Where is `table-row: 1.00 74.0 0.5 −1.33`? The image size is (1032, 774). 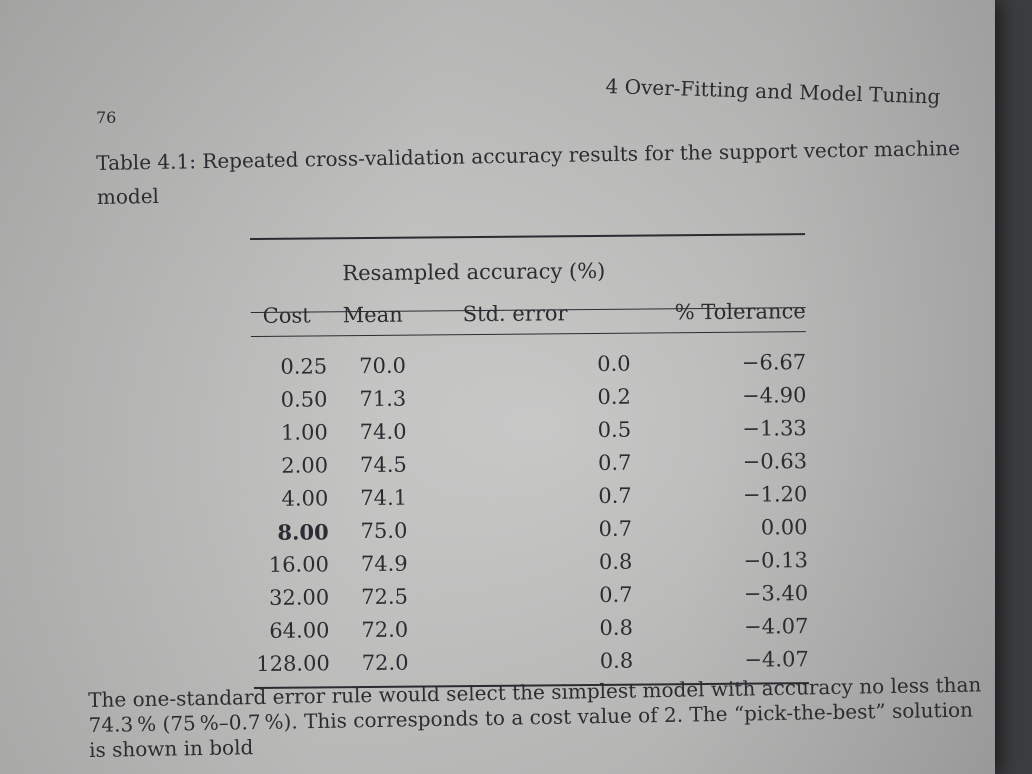 table-row: 1.00 74.0 0.5 −1.33 is located at coordinates (532, 435).